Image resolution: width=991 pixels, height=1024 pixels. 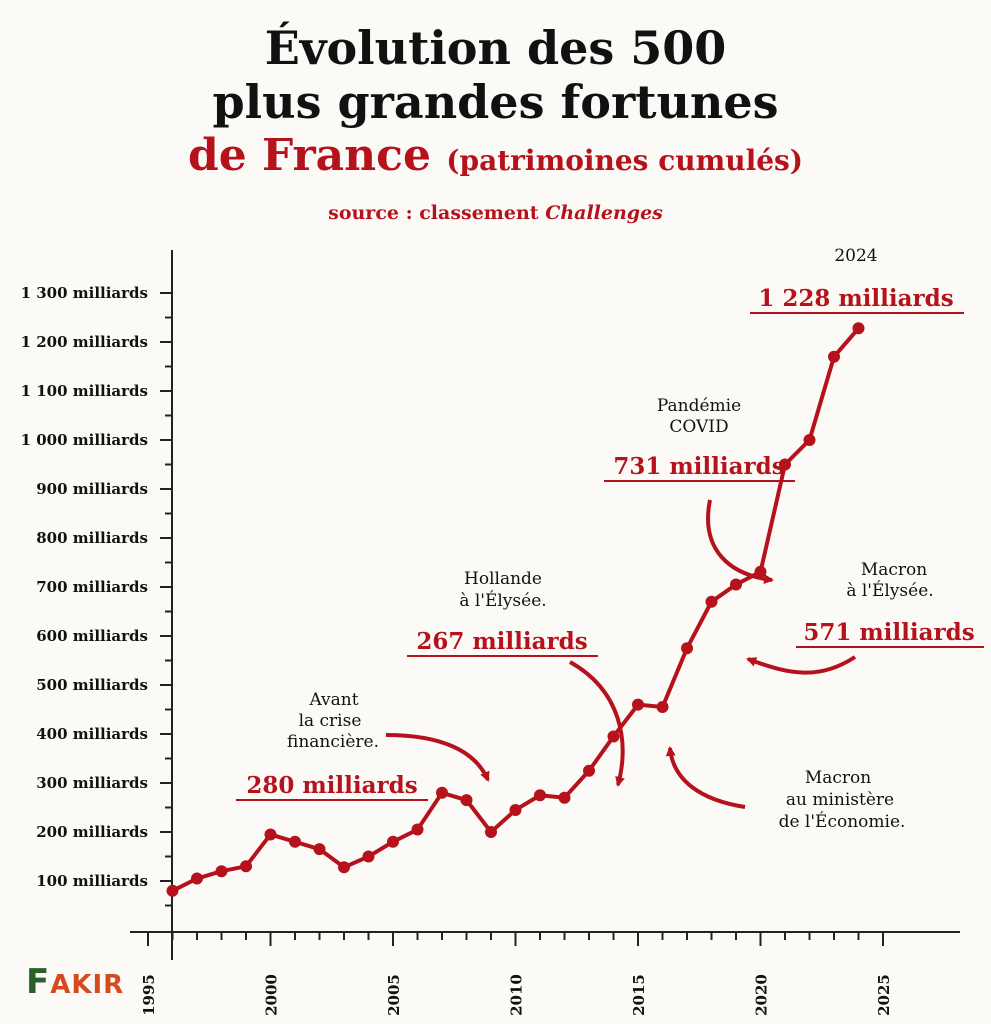 I want to click on y-tick-label: 1 300 milliards, so click(x=84, y=293).